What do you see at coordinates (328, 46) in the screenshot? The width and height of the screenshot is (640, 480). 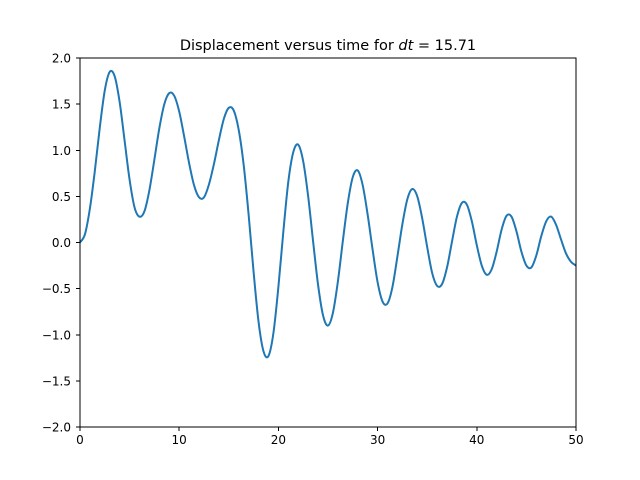 I see `chart-title: Displacement versus time for dt = 15.71` at bounding box center [328, 46].